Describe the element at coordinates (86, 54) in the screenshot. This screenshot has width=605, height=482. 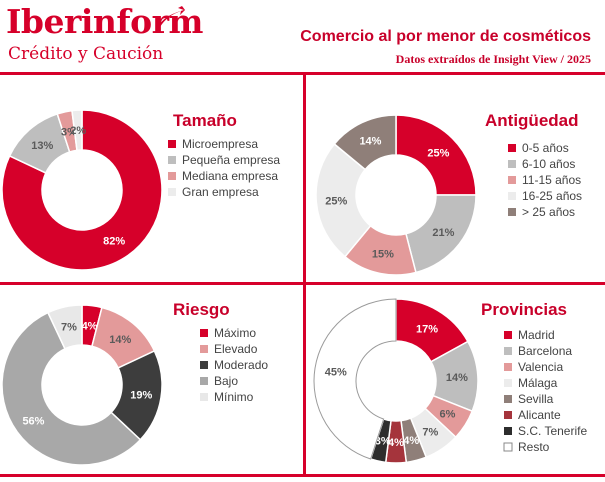
I see `brand-tagline: Crédito y Caución` at that location.